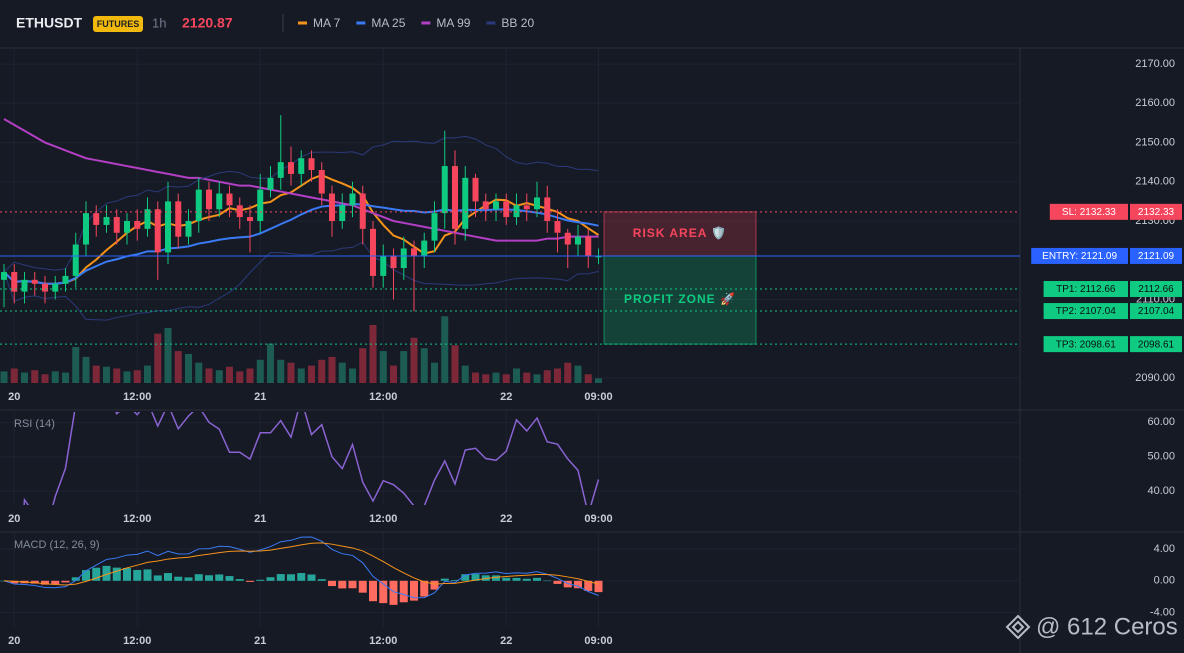 Image resolution: width=1184 pixels, height=653 pixels. I want to click on pane-title: MACD (12, 26, 9), so click(57, 545).